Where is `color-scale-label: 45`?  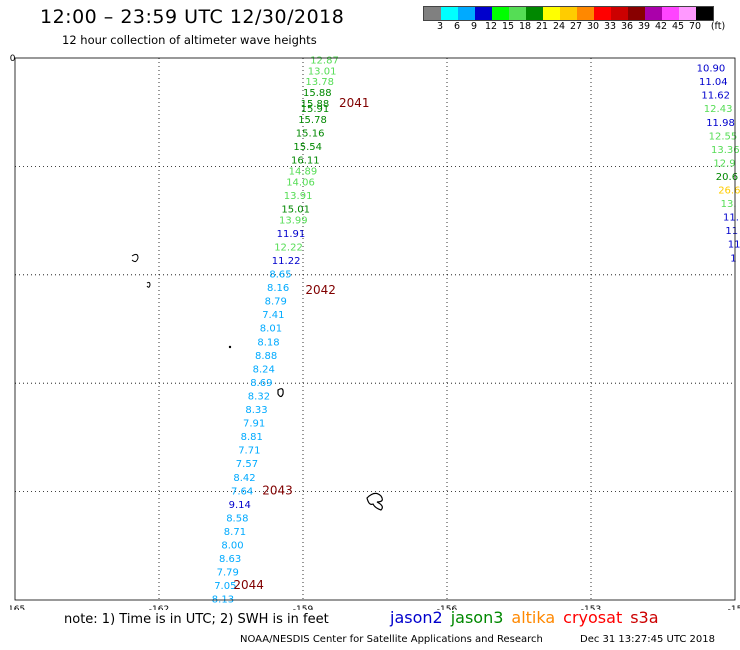 color-scale-label: 45 is located at coordinates (678, 26).